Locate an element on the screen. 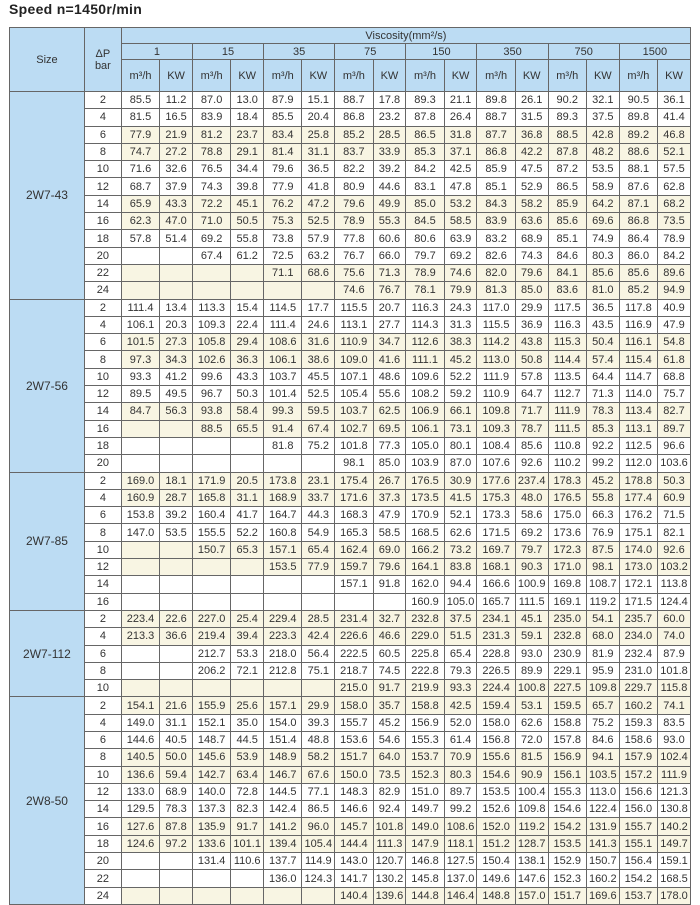 This screenshot has height=905, width=700. flow-cell: 157.2 is located at coordinates (638, 774).